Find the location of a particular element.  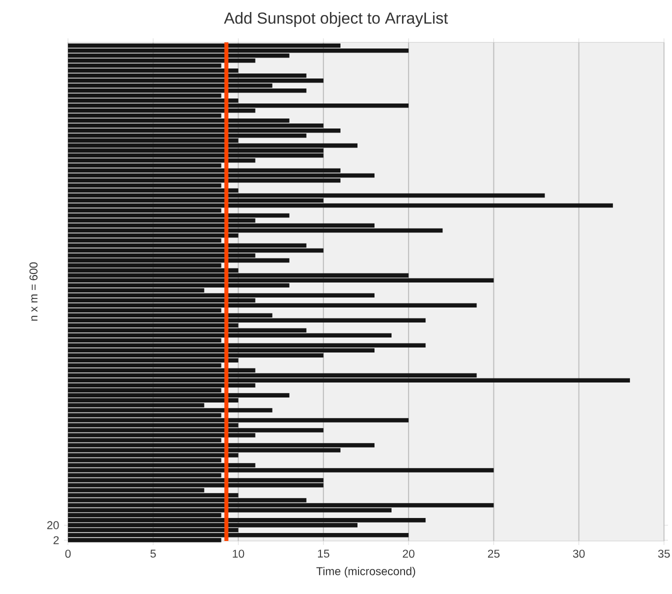

x-tick-label: 25 is located at coordinates (494, 554).